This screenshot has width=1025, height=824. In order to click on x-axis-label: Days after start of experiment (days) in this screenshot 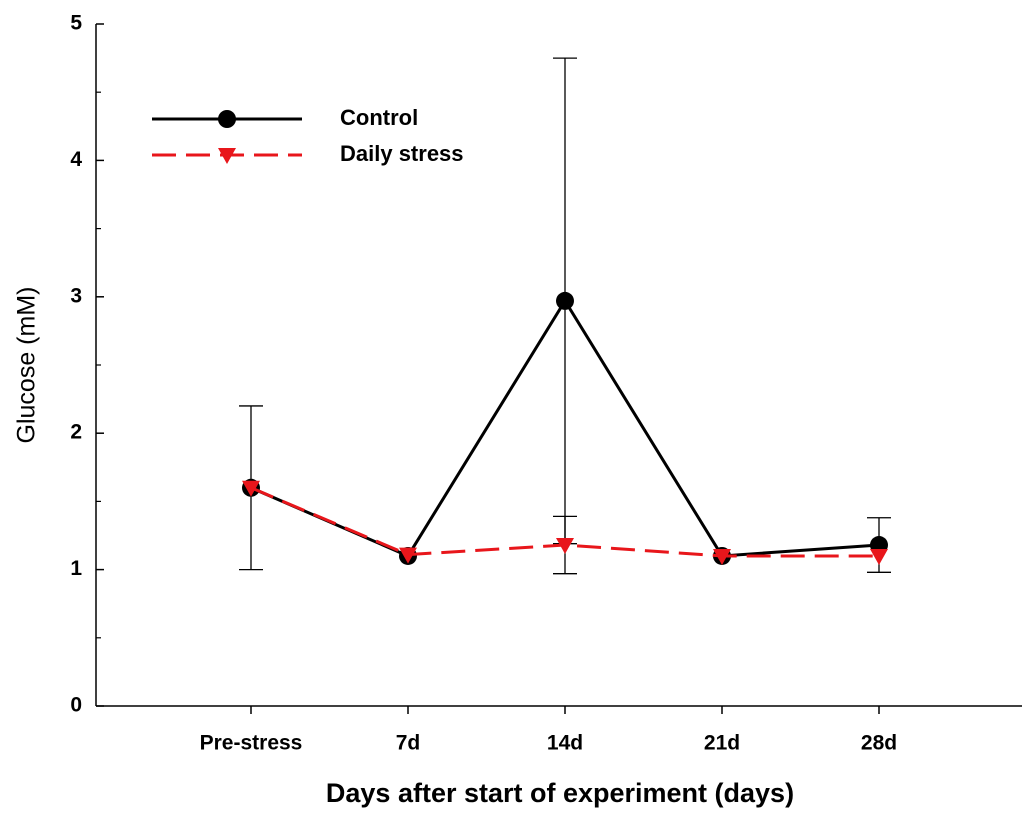, I will do `click(560, 793)`.